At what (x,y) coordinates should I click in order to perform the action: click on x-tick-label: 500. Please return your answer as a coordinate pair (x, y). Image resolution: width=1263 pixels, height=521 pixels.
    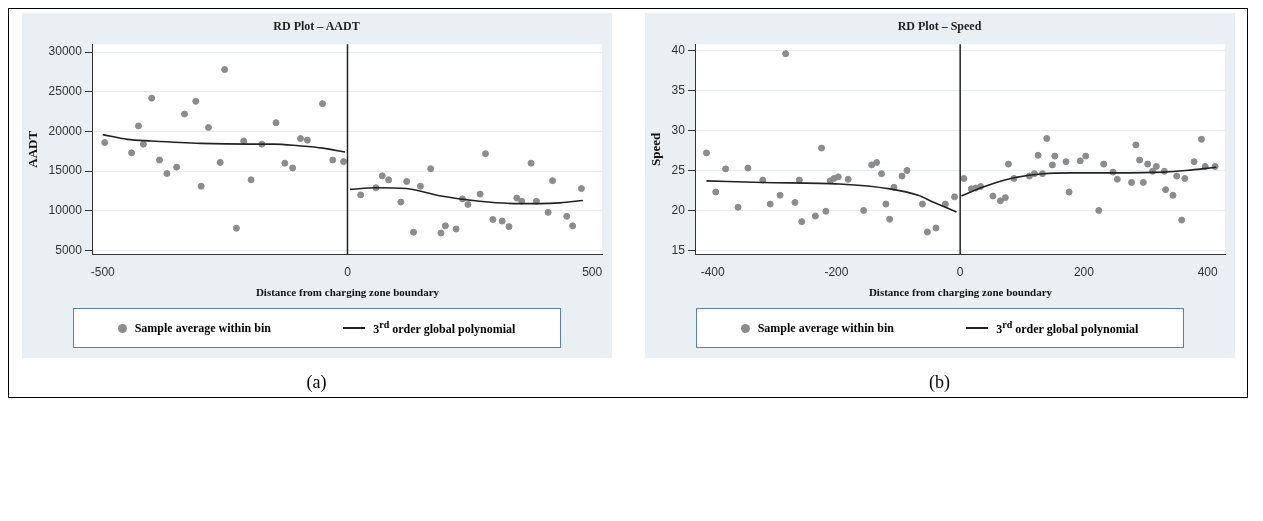
    Looking at the image, I should click on (592, 271).